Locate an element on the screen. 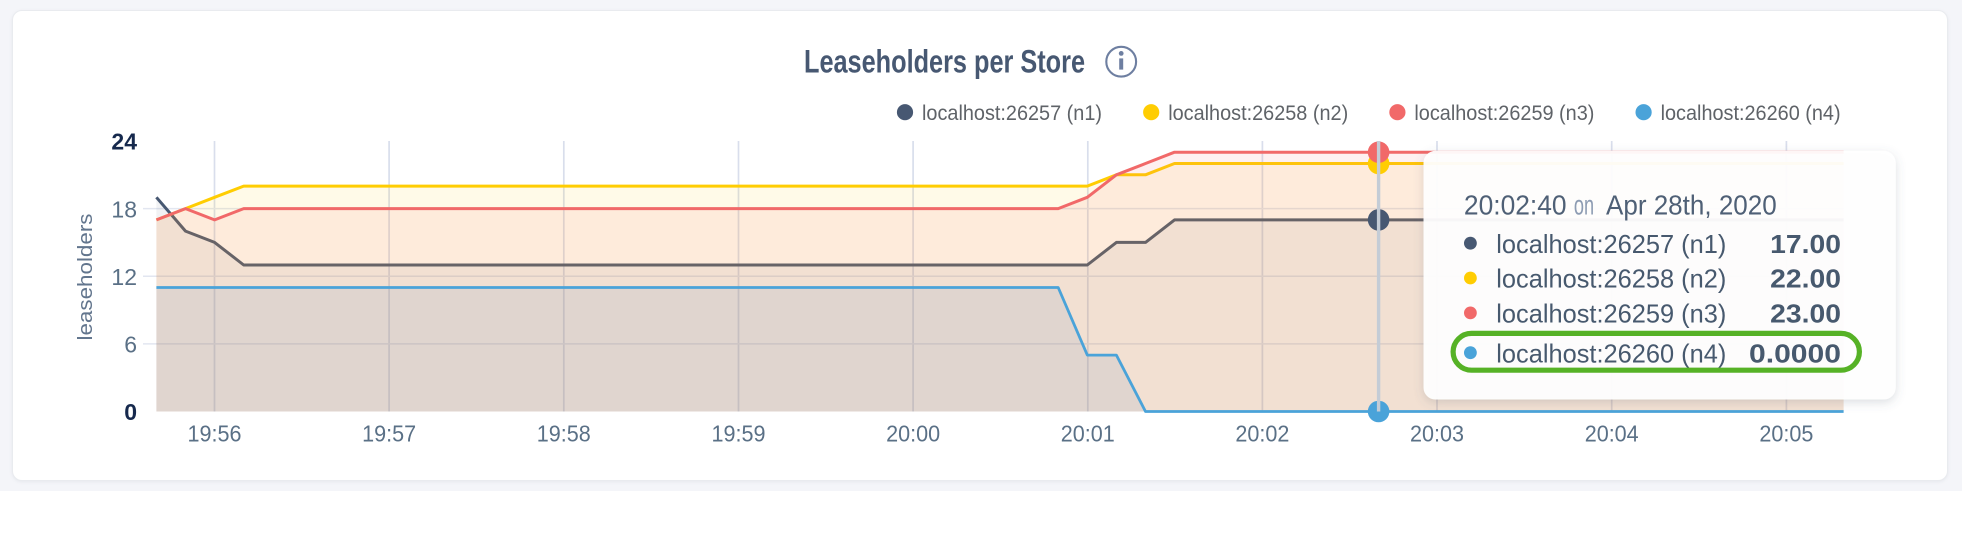  svg-text: 20:01 is located at coordinates (1088, 434).